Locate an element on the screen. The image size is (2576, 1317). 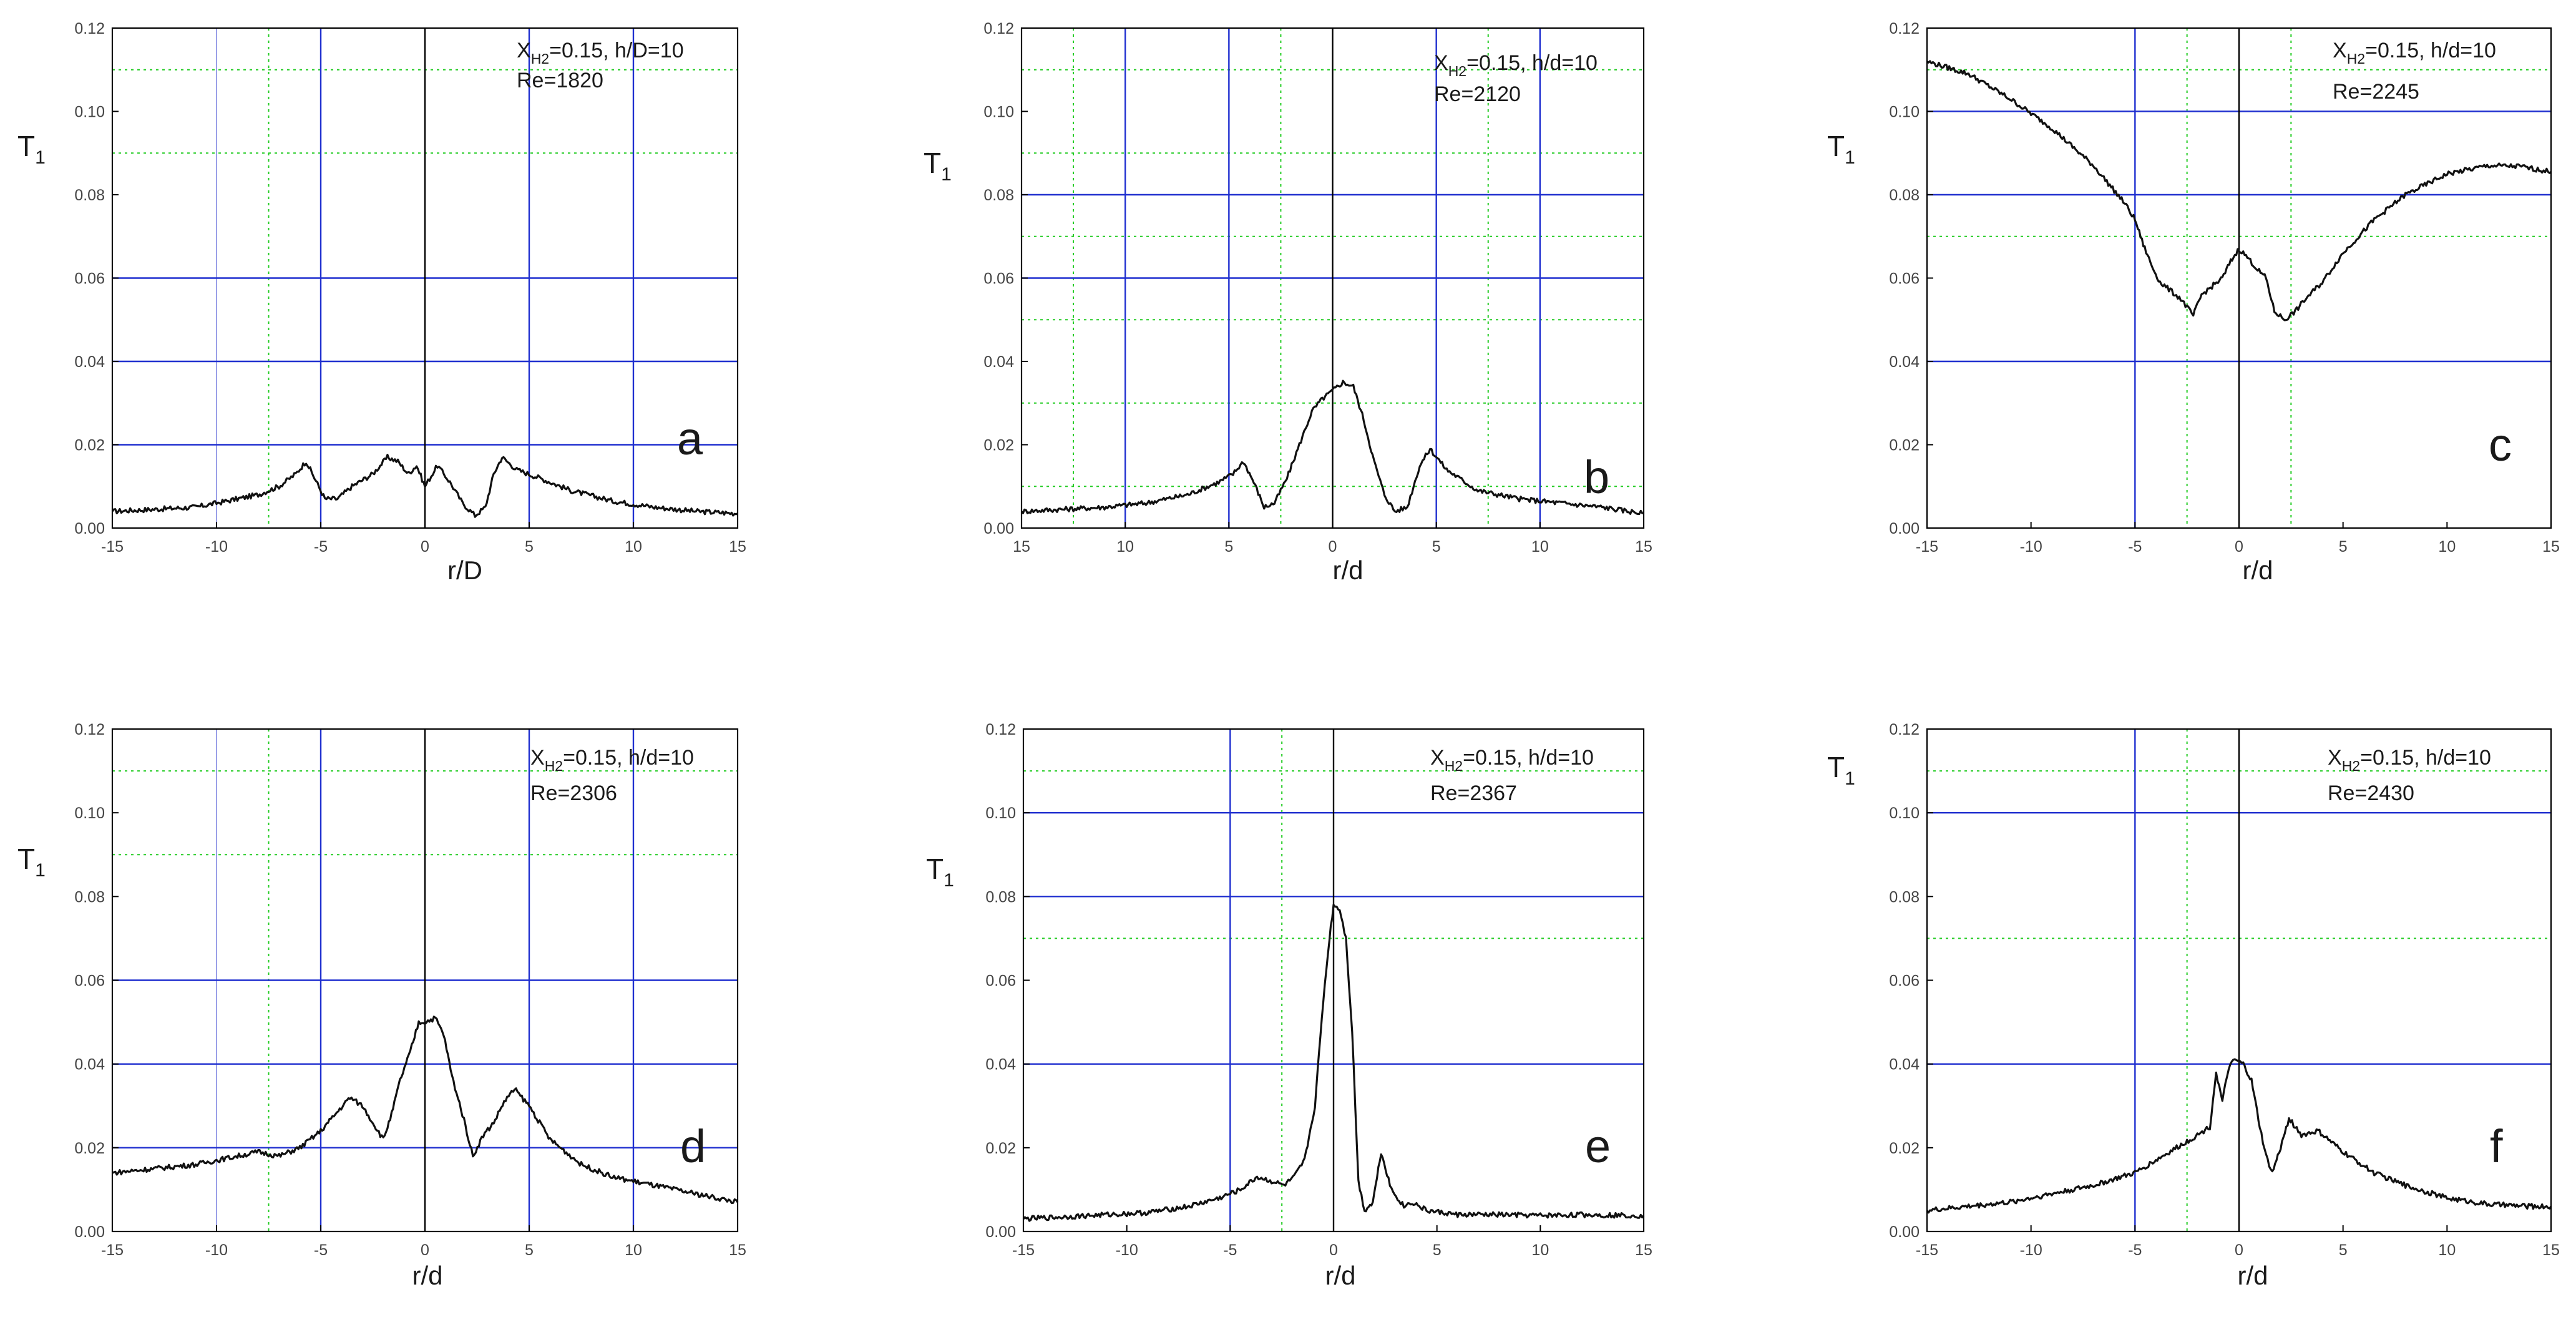
y-tick-label-d: 0.10 is located at coordinates (89, 813).